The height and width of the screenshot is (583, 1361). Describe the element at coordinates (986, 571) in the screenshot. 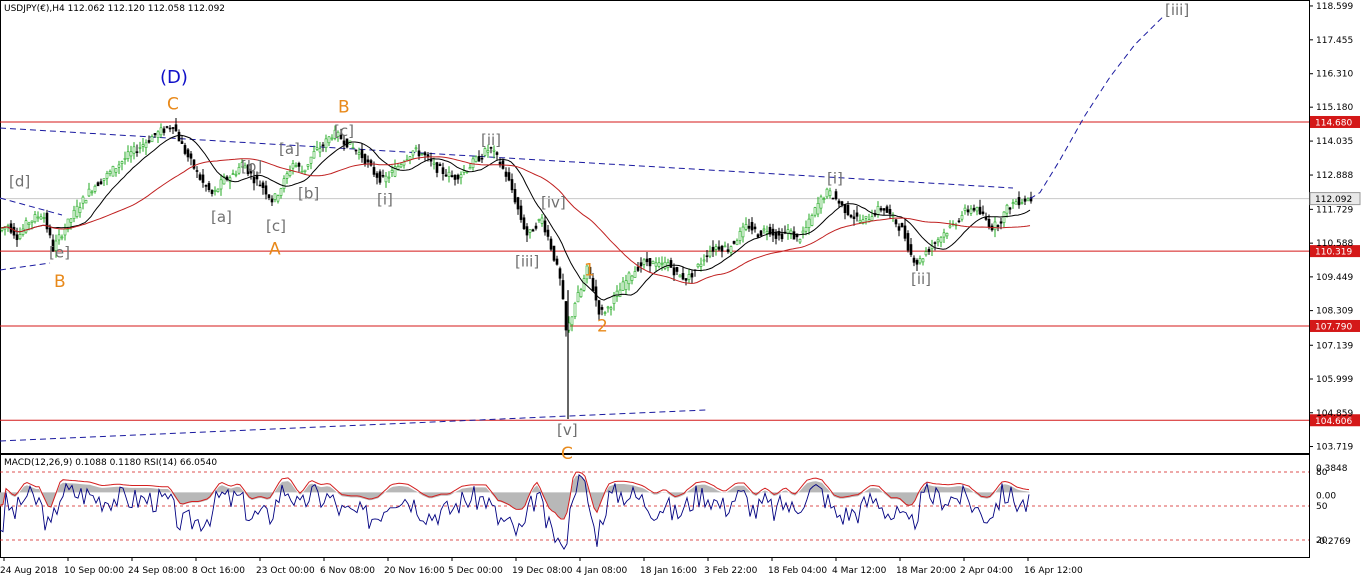

I see `time-tick-label: 2 Apr 04:00` at that location.